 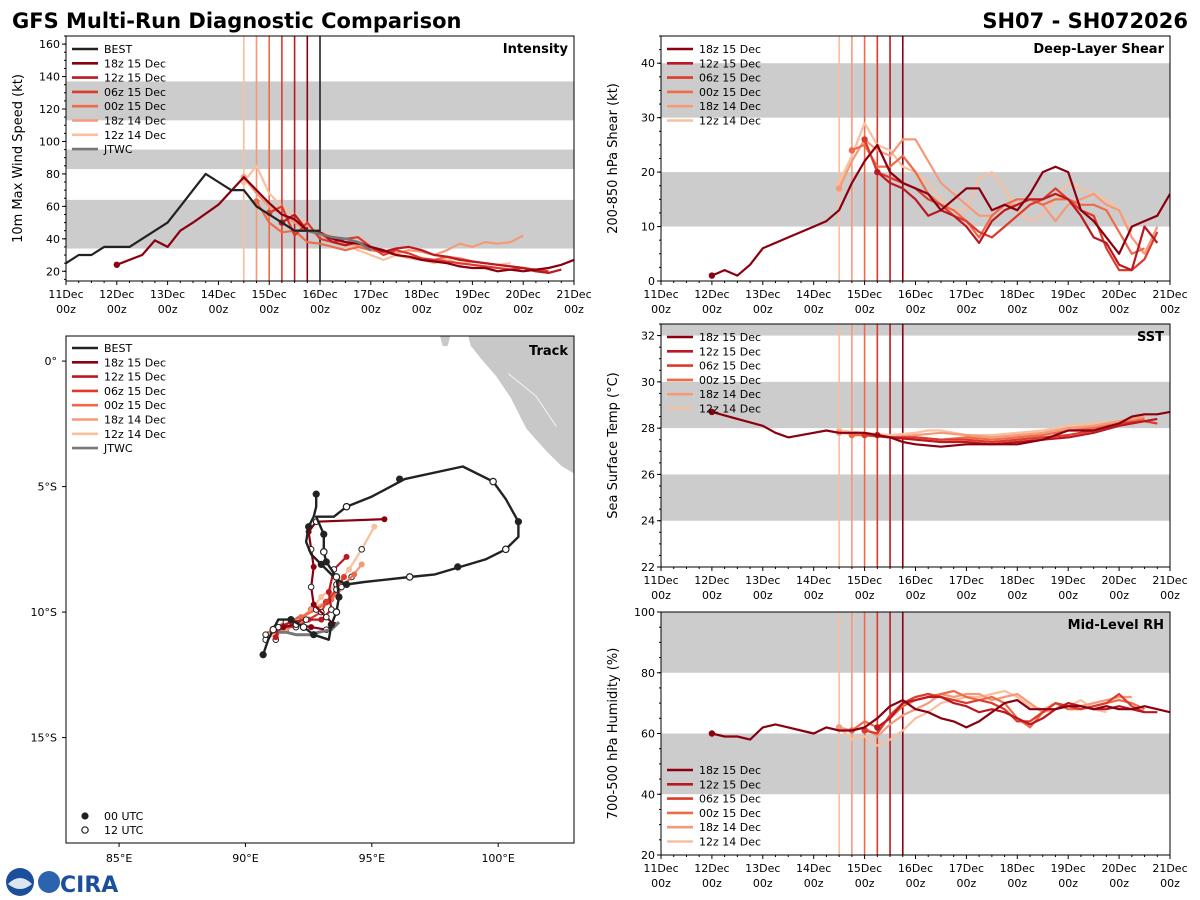 What do you see at coordinates (648, 118) in the screenshot?
I see `y-tick-label: 30` at bounding box center [648, 118].